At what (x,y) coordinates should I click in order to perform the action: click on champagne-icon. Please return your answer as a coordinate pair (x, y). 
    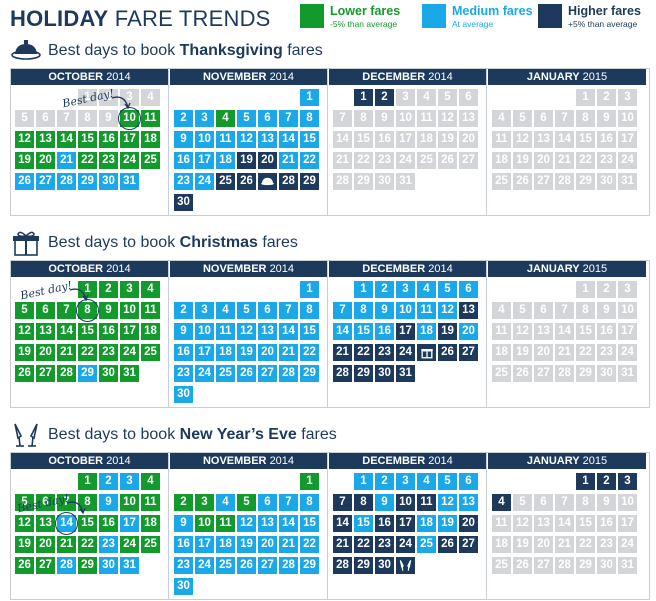
    Looking at the image, I should click on (26, 435).